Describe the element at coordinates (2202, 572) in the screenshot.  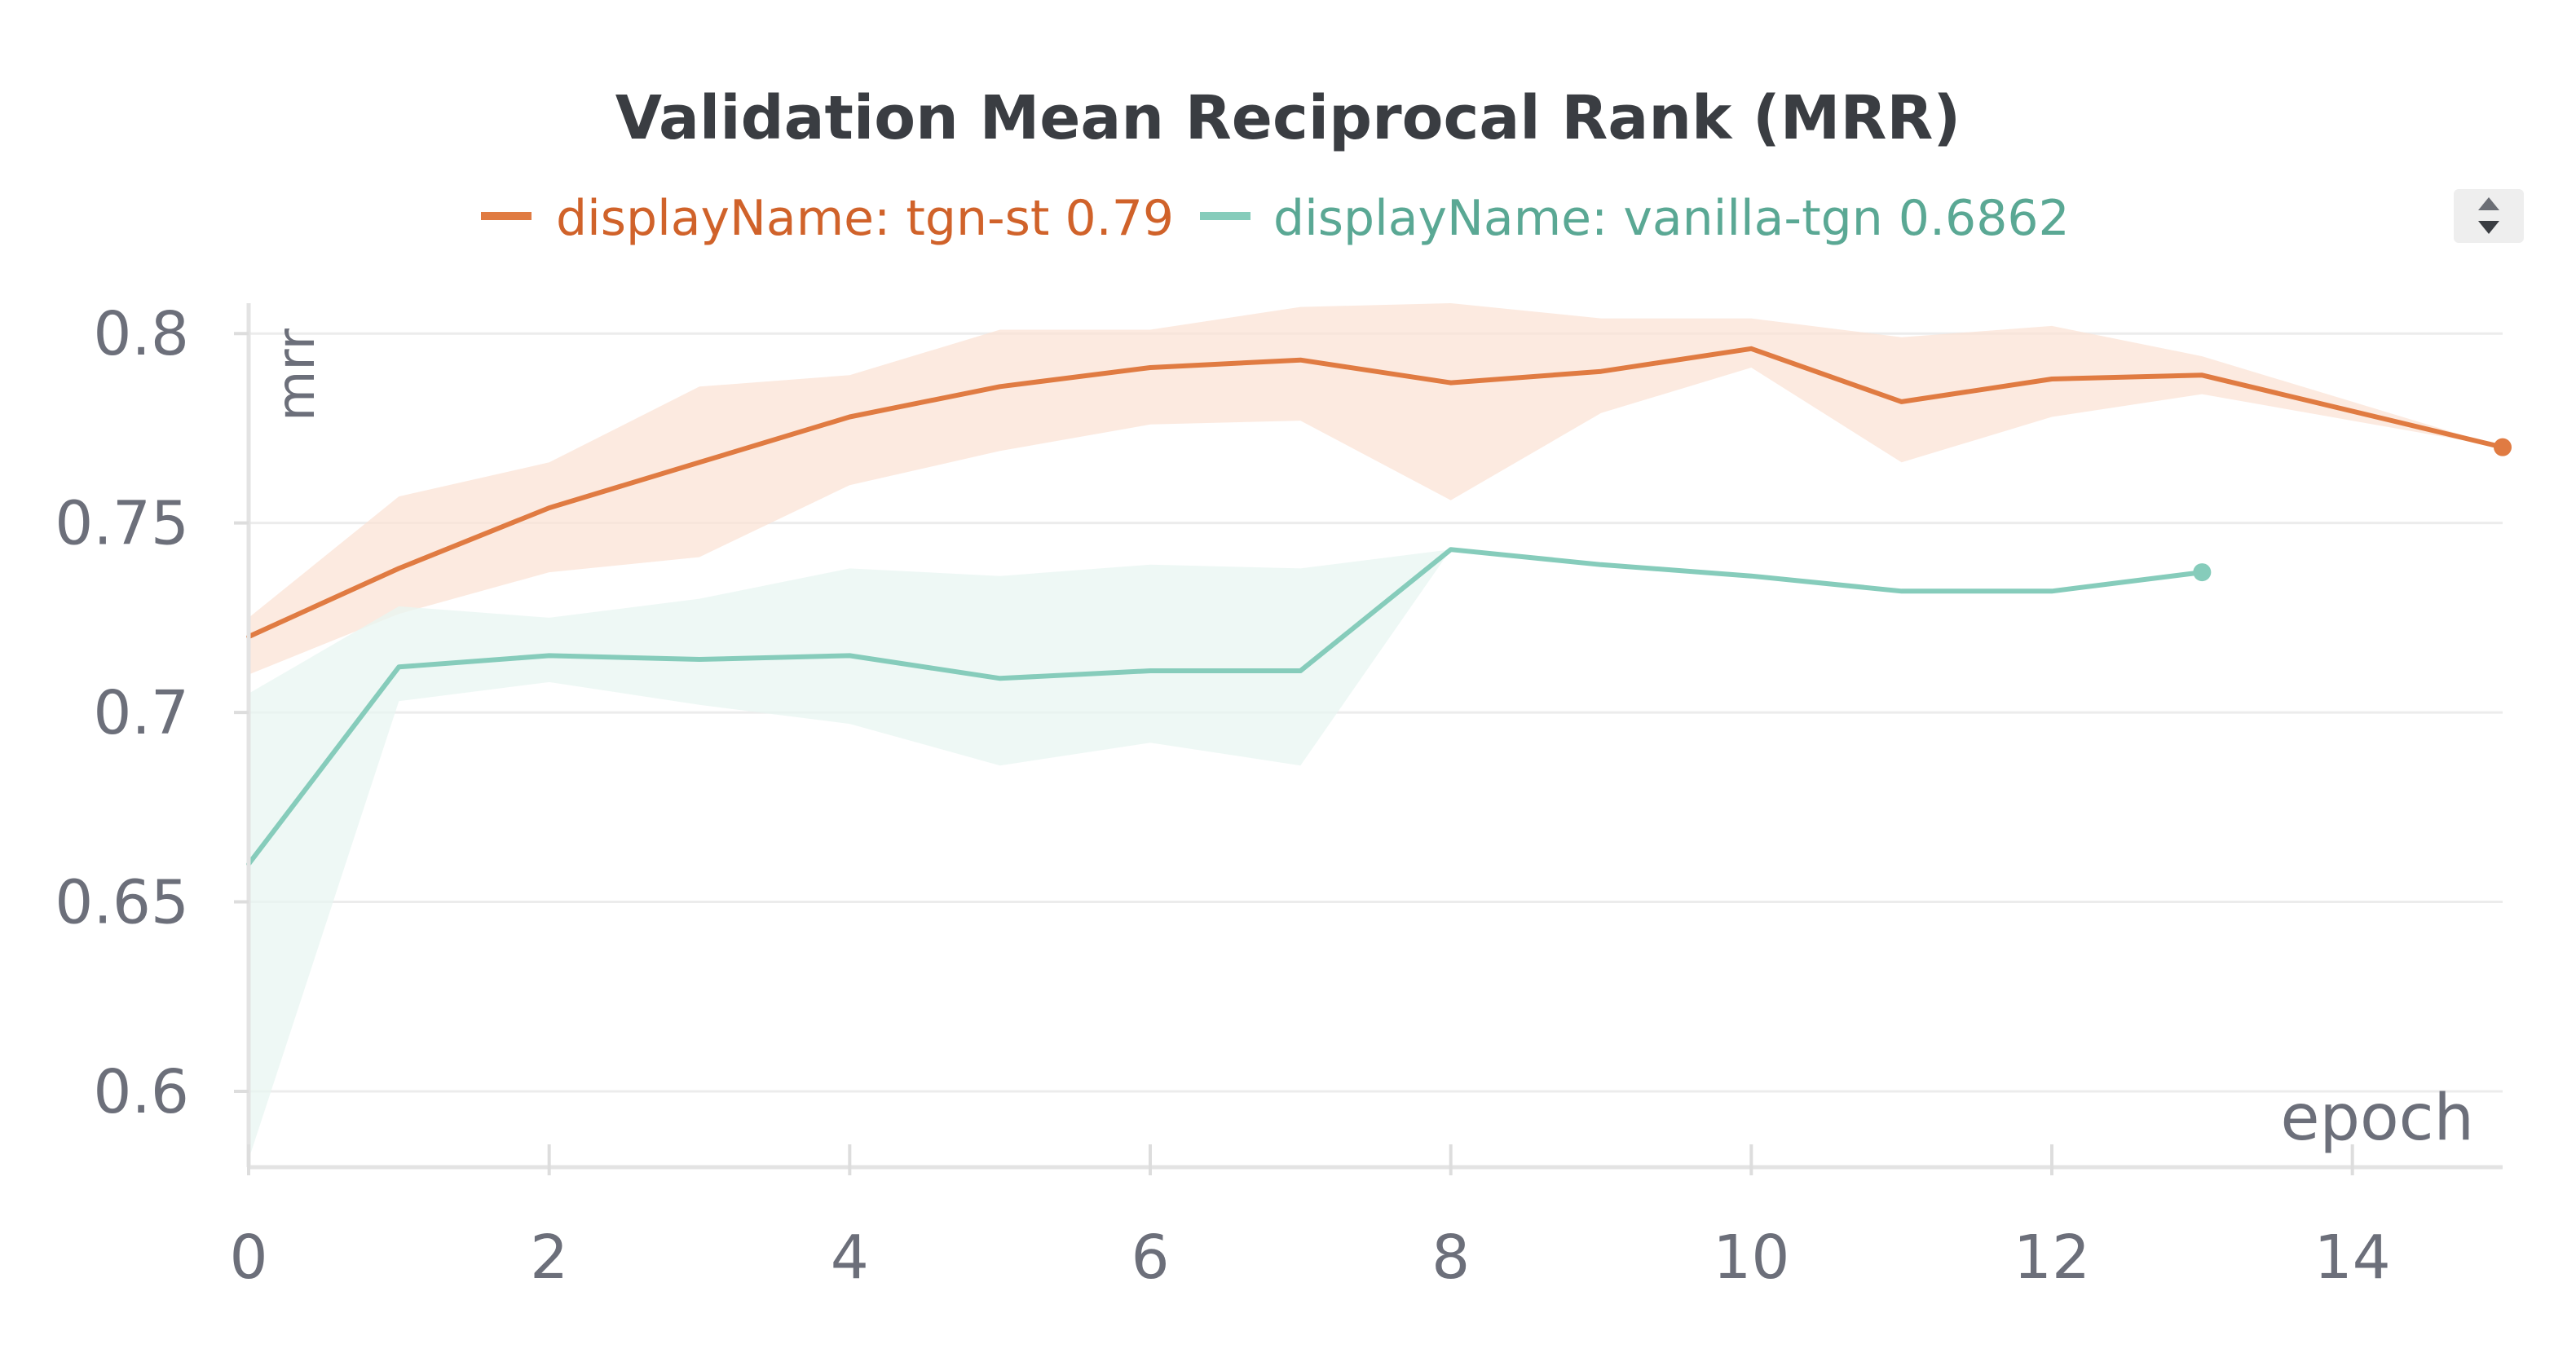
I see `series-end-point-vanilla-tgn` at that location.